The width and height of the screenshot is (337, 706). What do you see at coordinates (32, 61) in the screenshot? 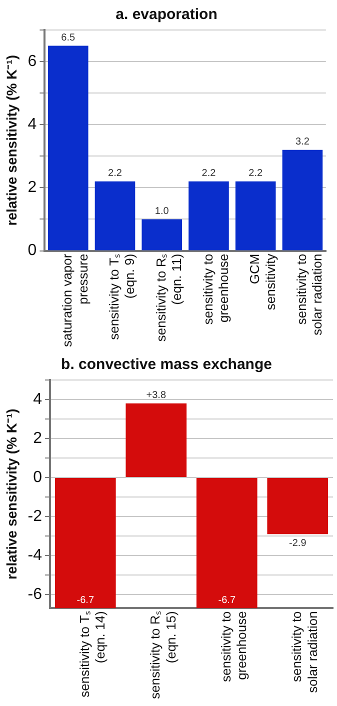
I see `y-tick-label: 6` at bounding box center [32, 61].